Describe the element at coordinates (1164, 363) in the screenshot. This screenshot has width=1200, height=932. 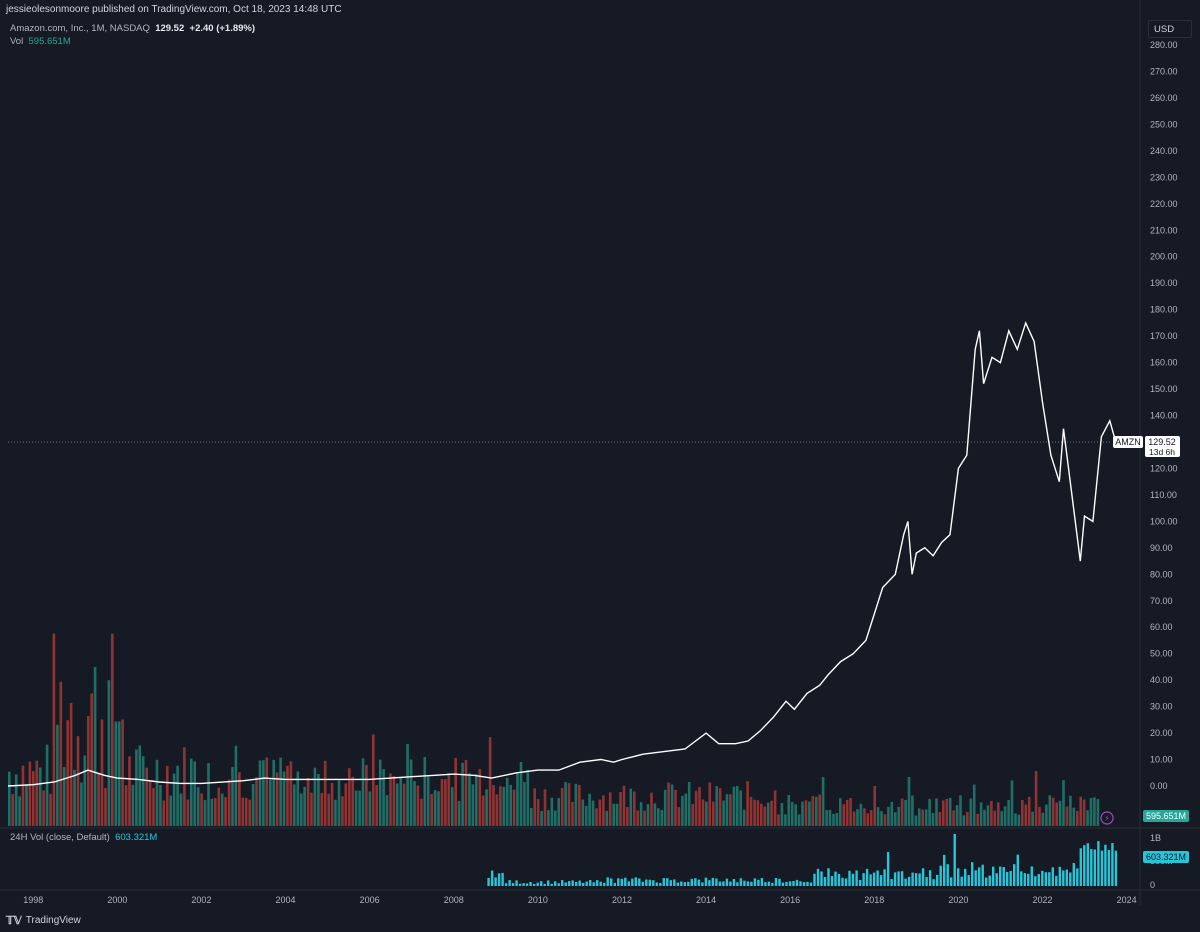
I see `y-tick-label: 160.00` at that location.